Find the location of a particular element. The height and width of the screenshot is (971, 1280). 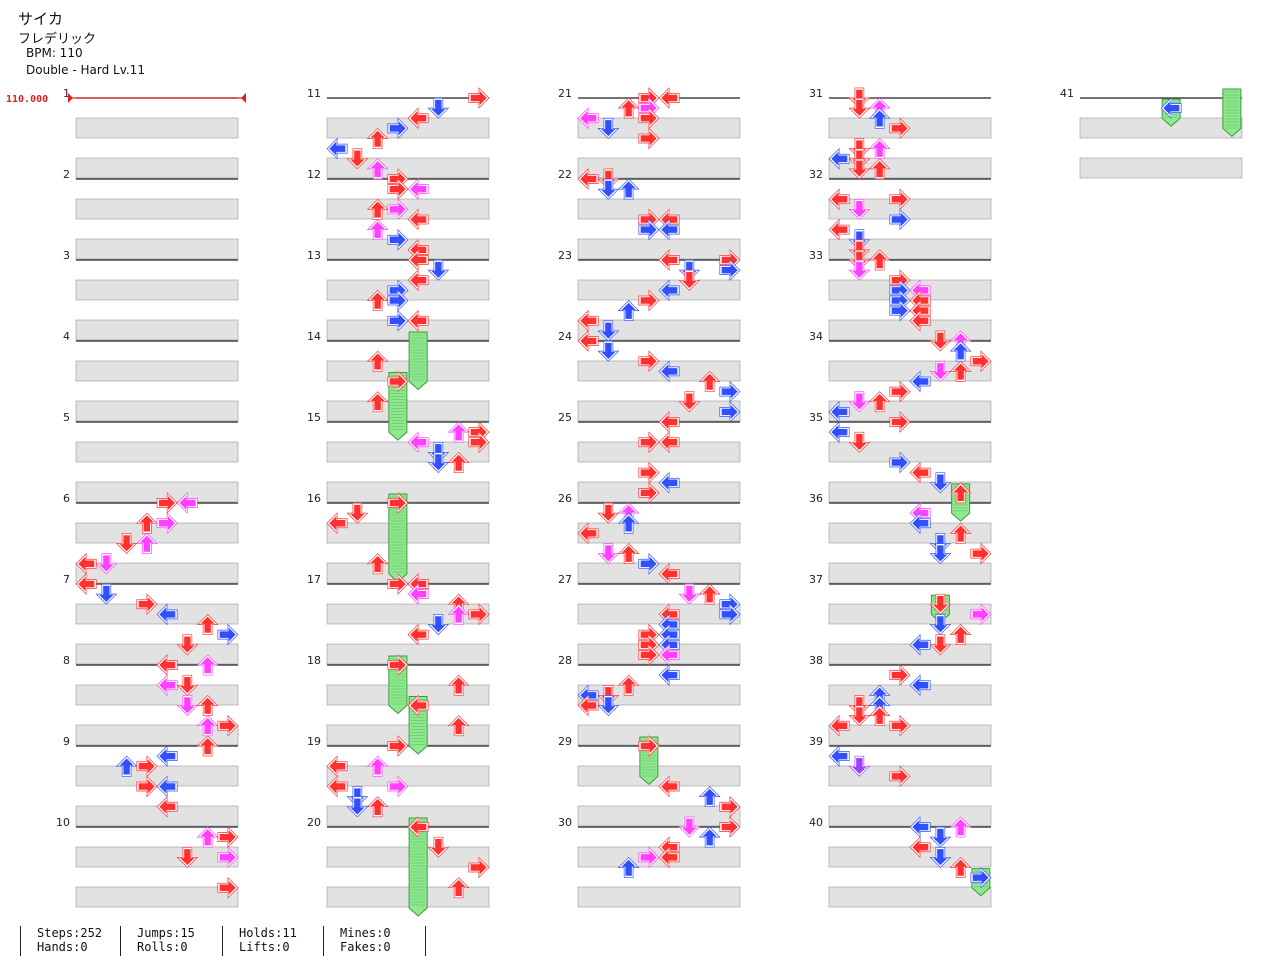

hold-note is located at coordinates (418, 867).